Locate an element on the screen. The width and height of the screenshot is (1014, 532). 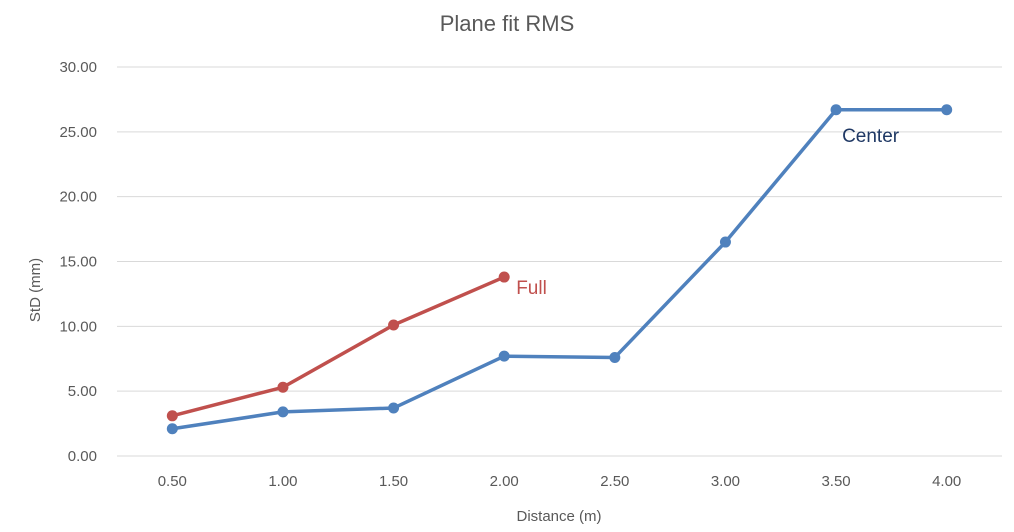
y-tick-label: 0.00 is located at coordinates (82, 456).